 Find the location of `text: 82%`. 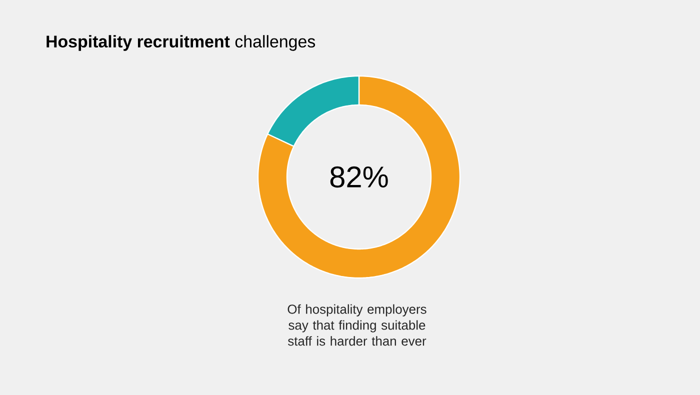

text: 82% is located at coordinates (359, 177).